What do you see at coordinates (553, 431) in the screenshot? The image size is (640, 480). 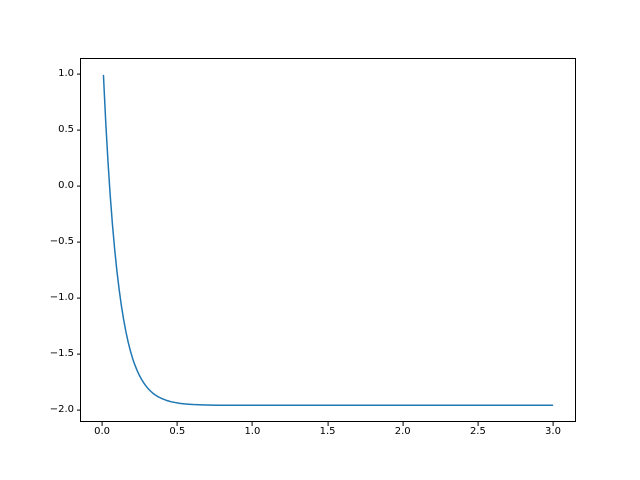 I see `xtick-label-6: 3.0` at bounding box center [553, 431].